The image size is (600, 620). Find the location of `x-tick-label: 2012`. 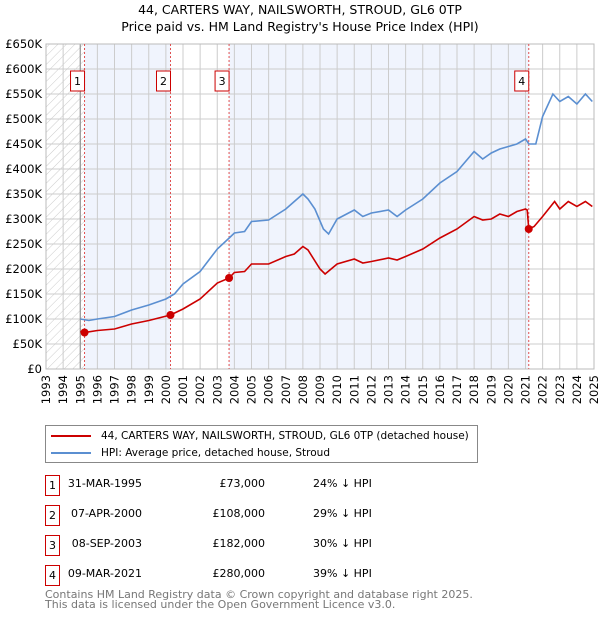

x-tick-label: 2012 is located at coordinates (371, 389).